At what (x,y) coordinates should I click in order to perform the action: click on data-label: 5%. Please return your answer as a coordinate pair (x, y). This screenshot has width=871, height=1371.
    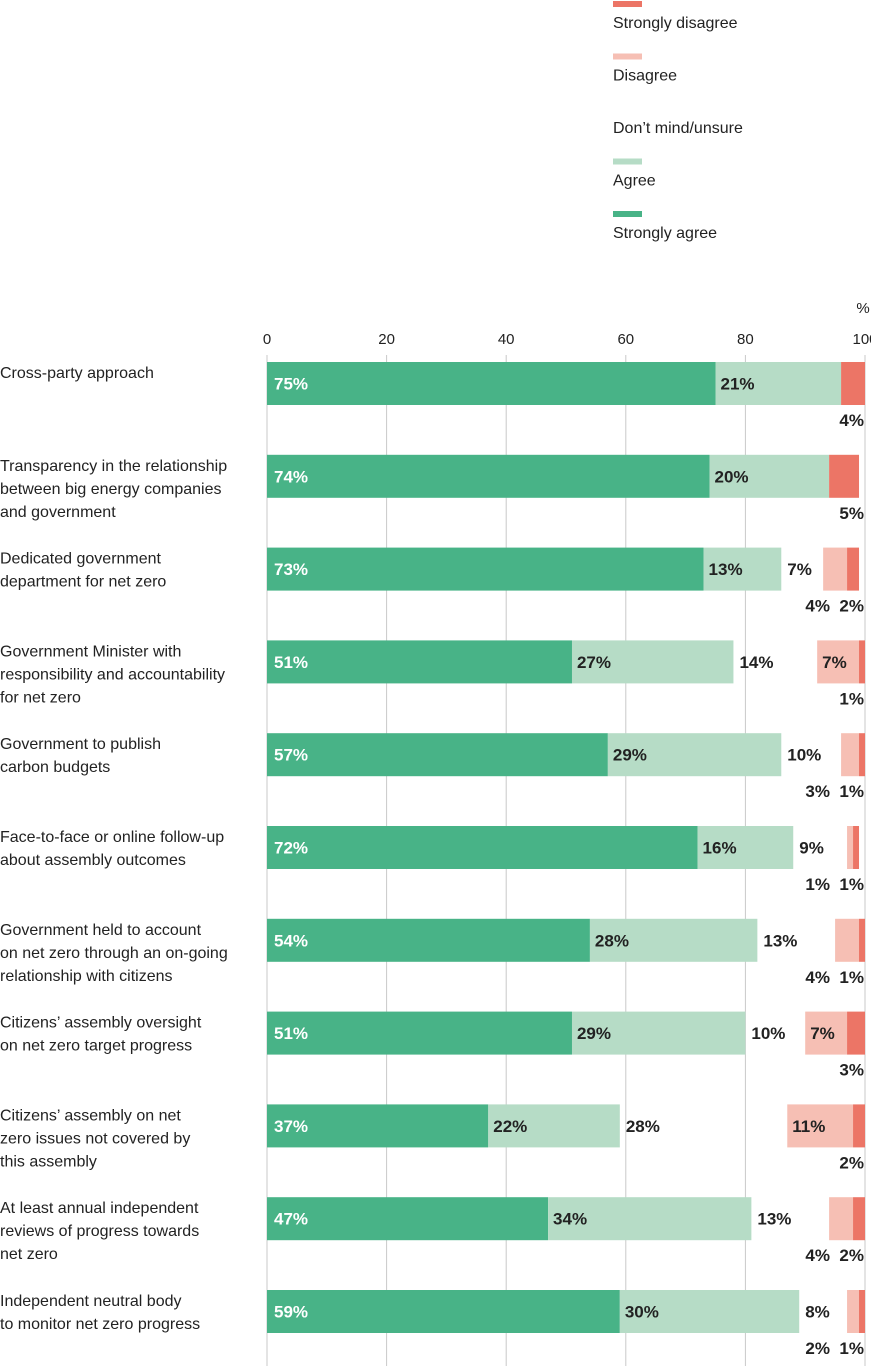
    Looking at the image, I should click on (851, 513).